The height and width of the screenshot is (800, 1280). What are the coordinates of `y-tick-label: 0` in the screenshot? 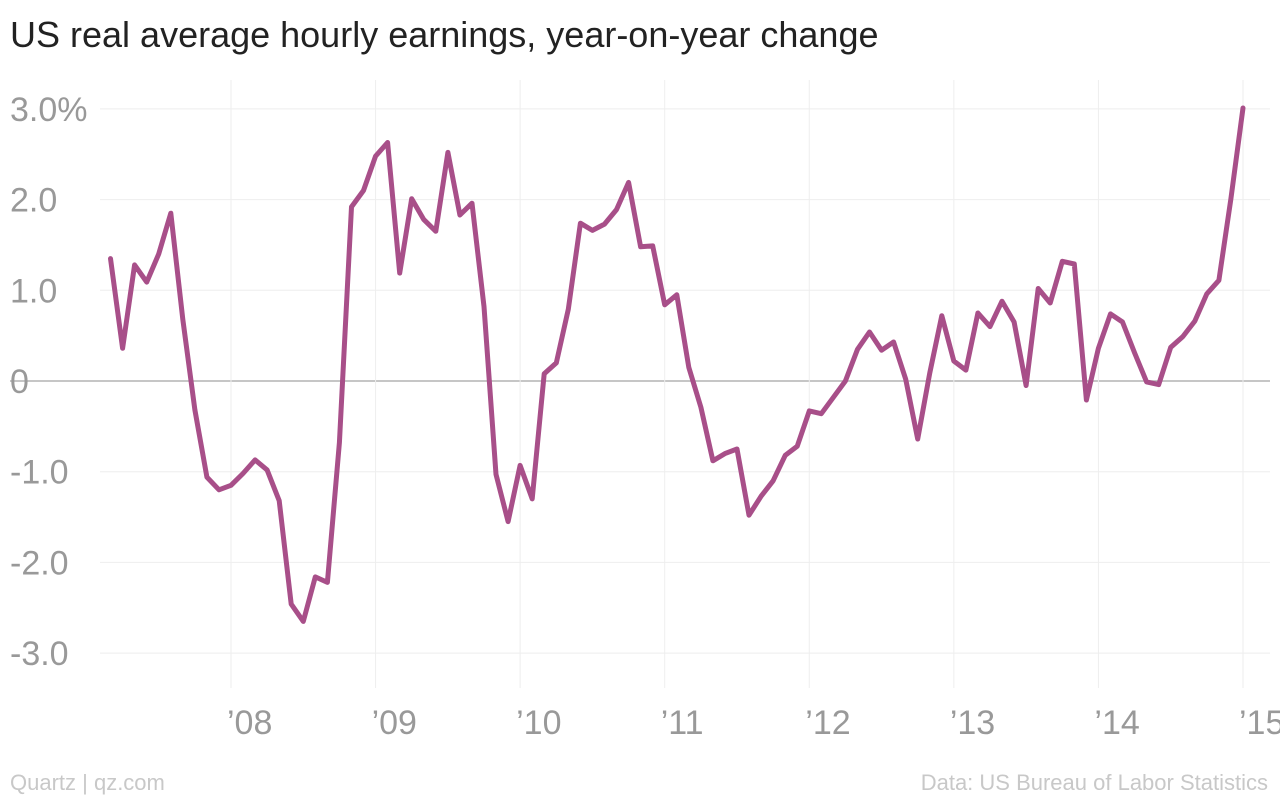 It's located at (19, 382).